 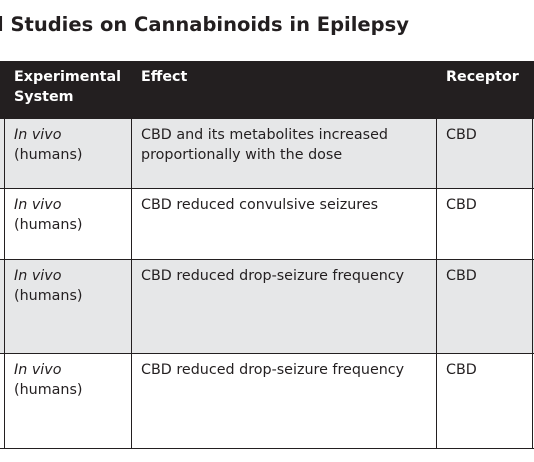 I want to click on table-header: Experimental System Effect Receptor, so click(x=267, y=89).